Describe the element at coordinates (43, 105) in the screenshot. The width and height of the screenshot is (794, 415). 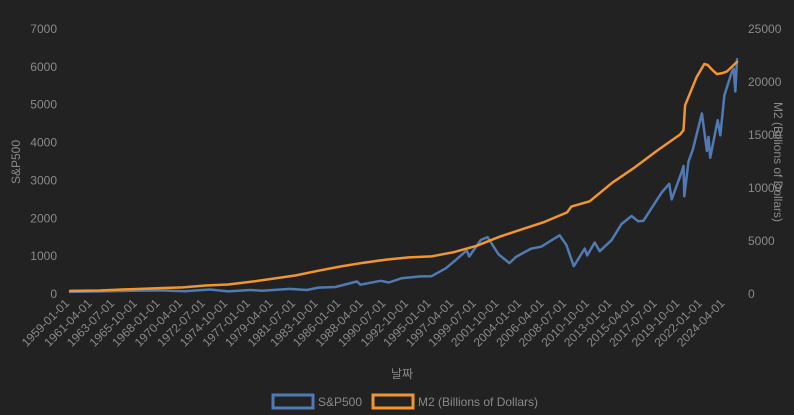
I see `left-y-tick-label: 5000` at that location.